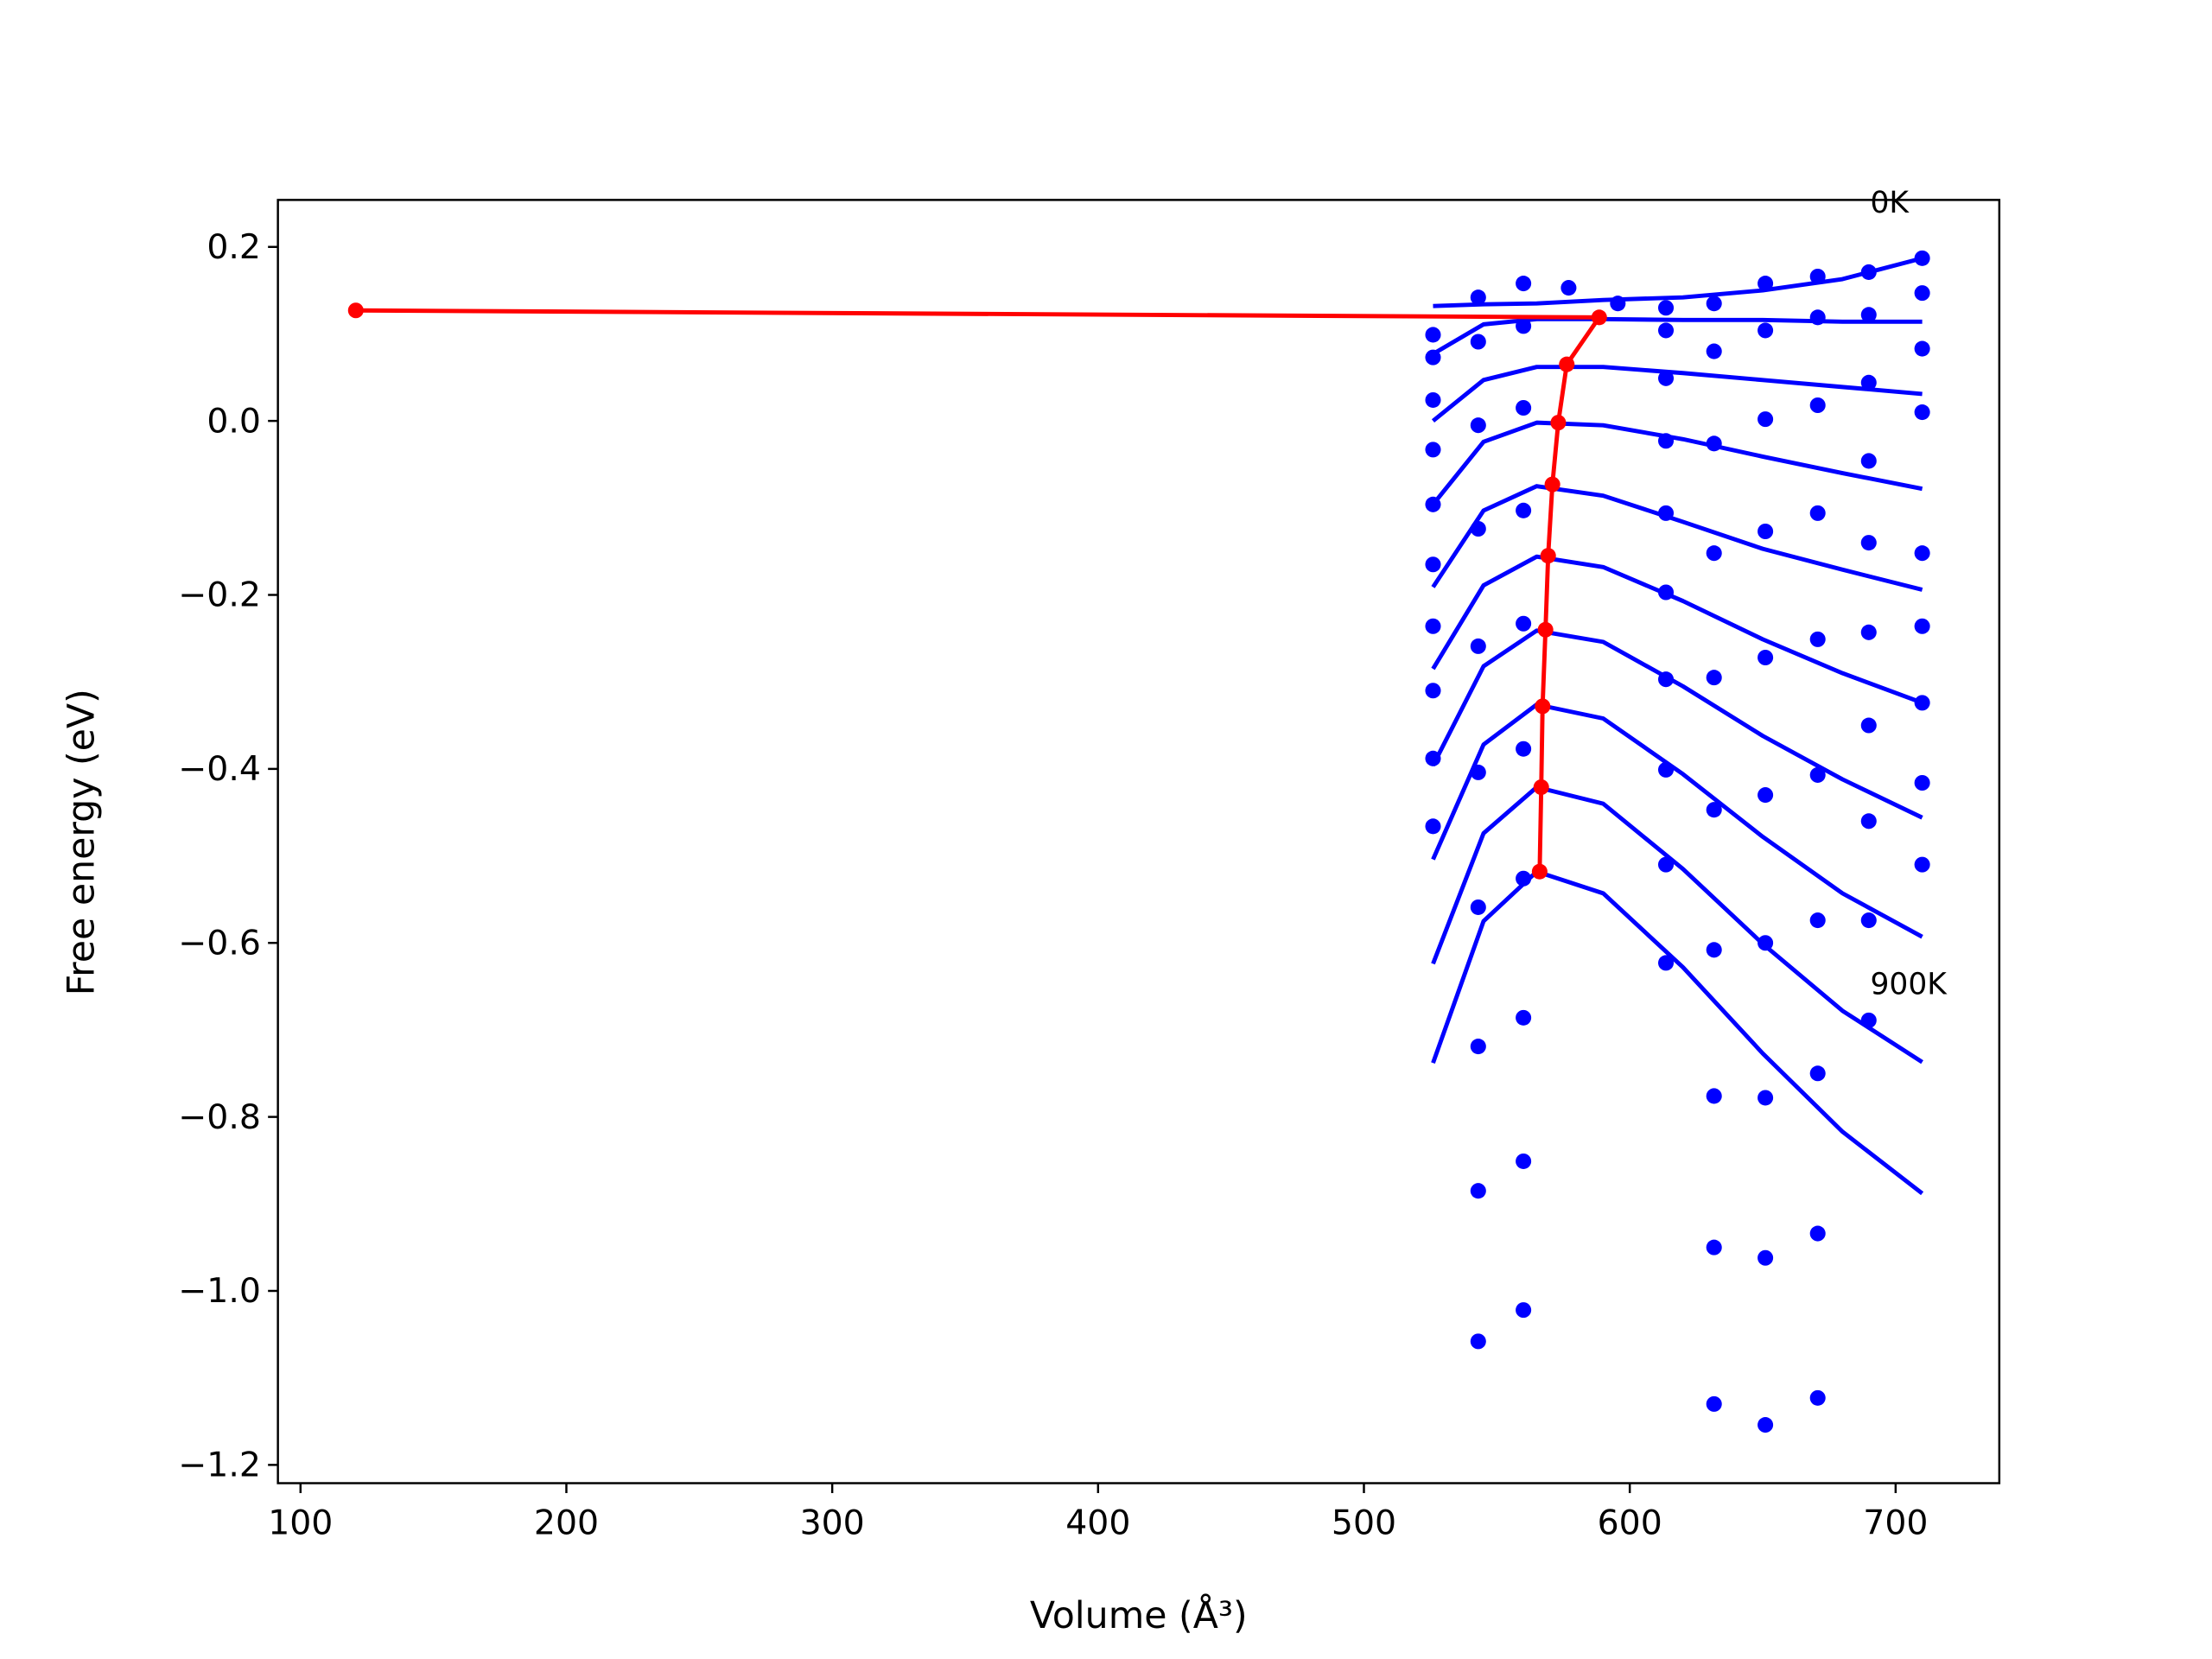  I want to click on y-tick-label: −0.4, so click(219, 769).